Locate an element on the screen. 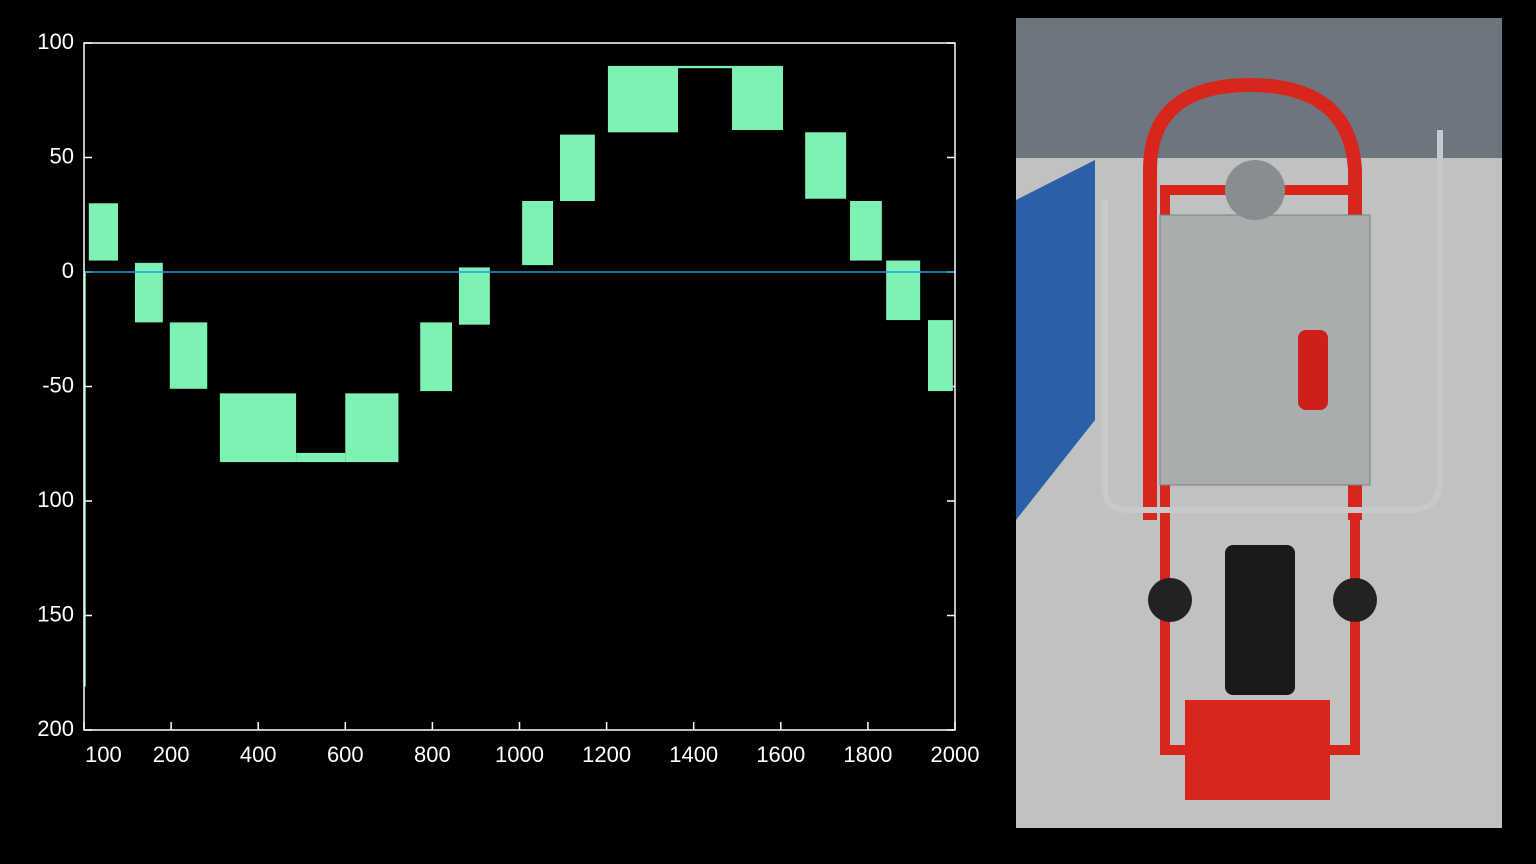 The height and width of the screenshot is (864, 1536). x-tick-label: 1200 is located at coordinates (606, 754).